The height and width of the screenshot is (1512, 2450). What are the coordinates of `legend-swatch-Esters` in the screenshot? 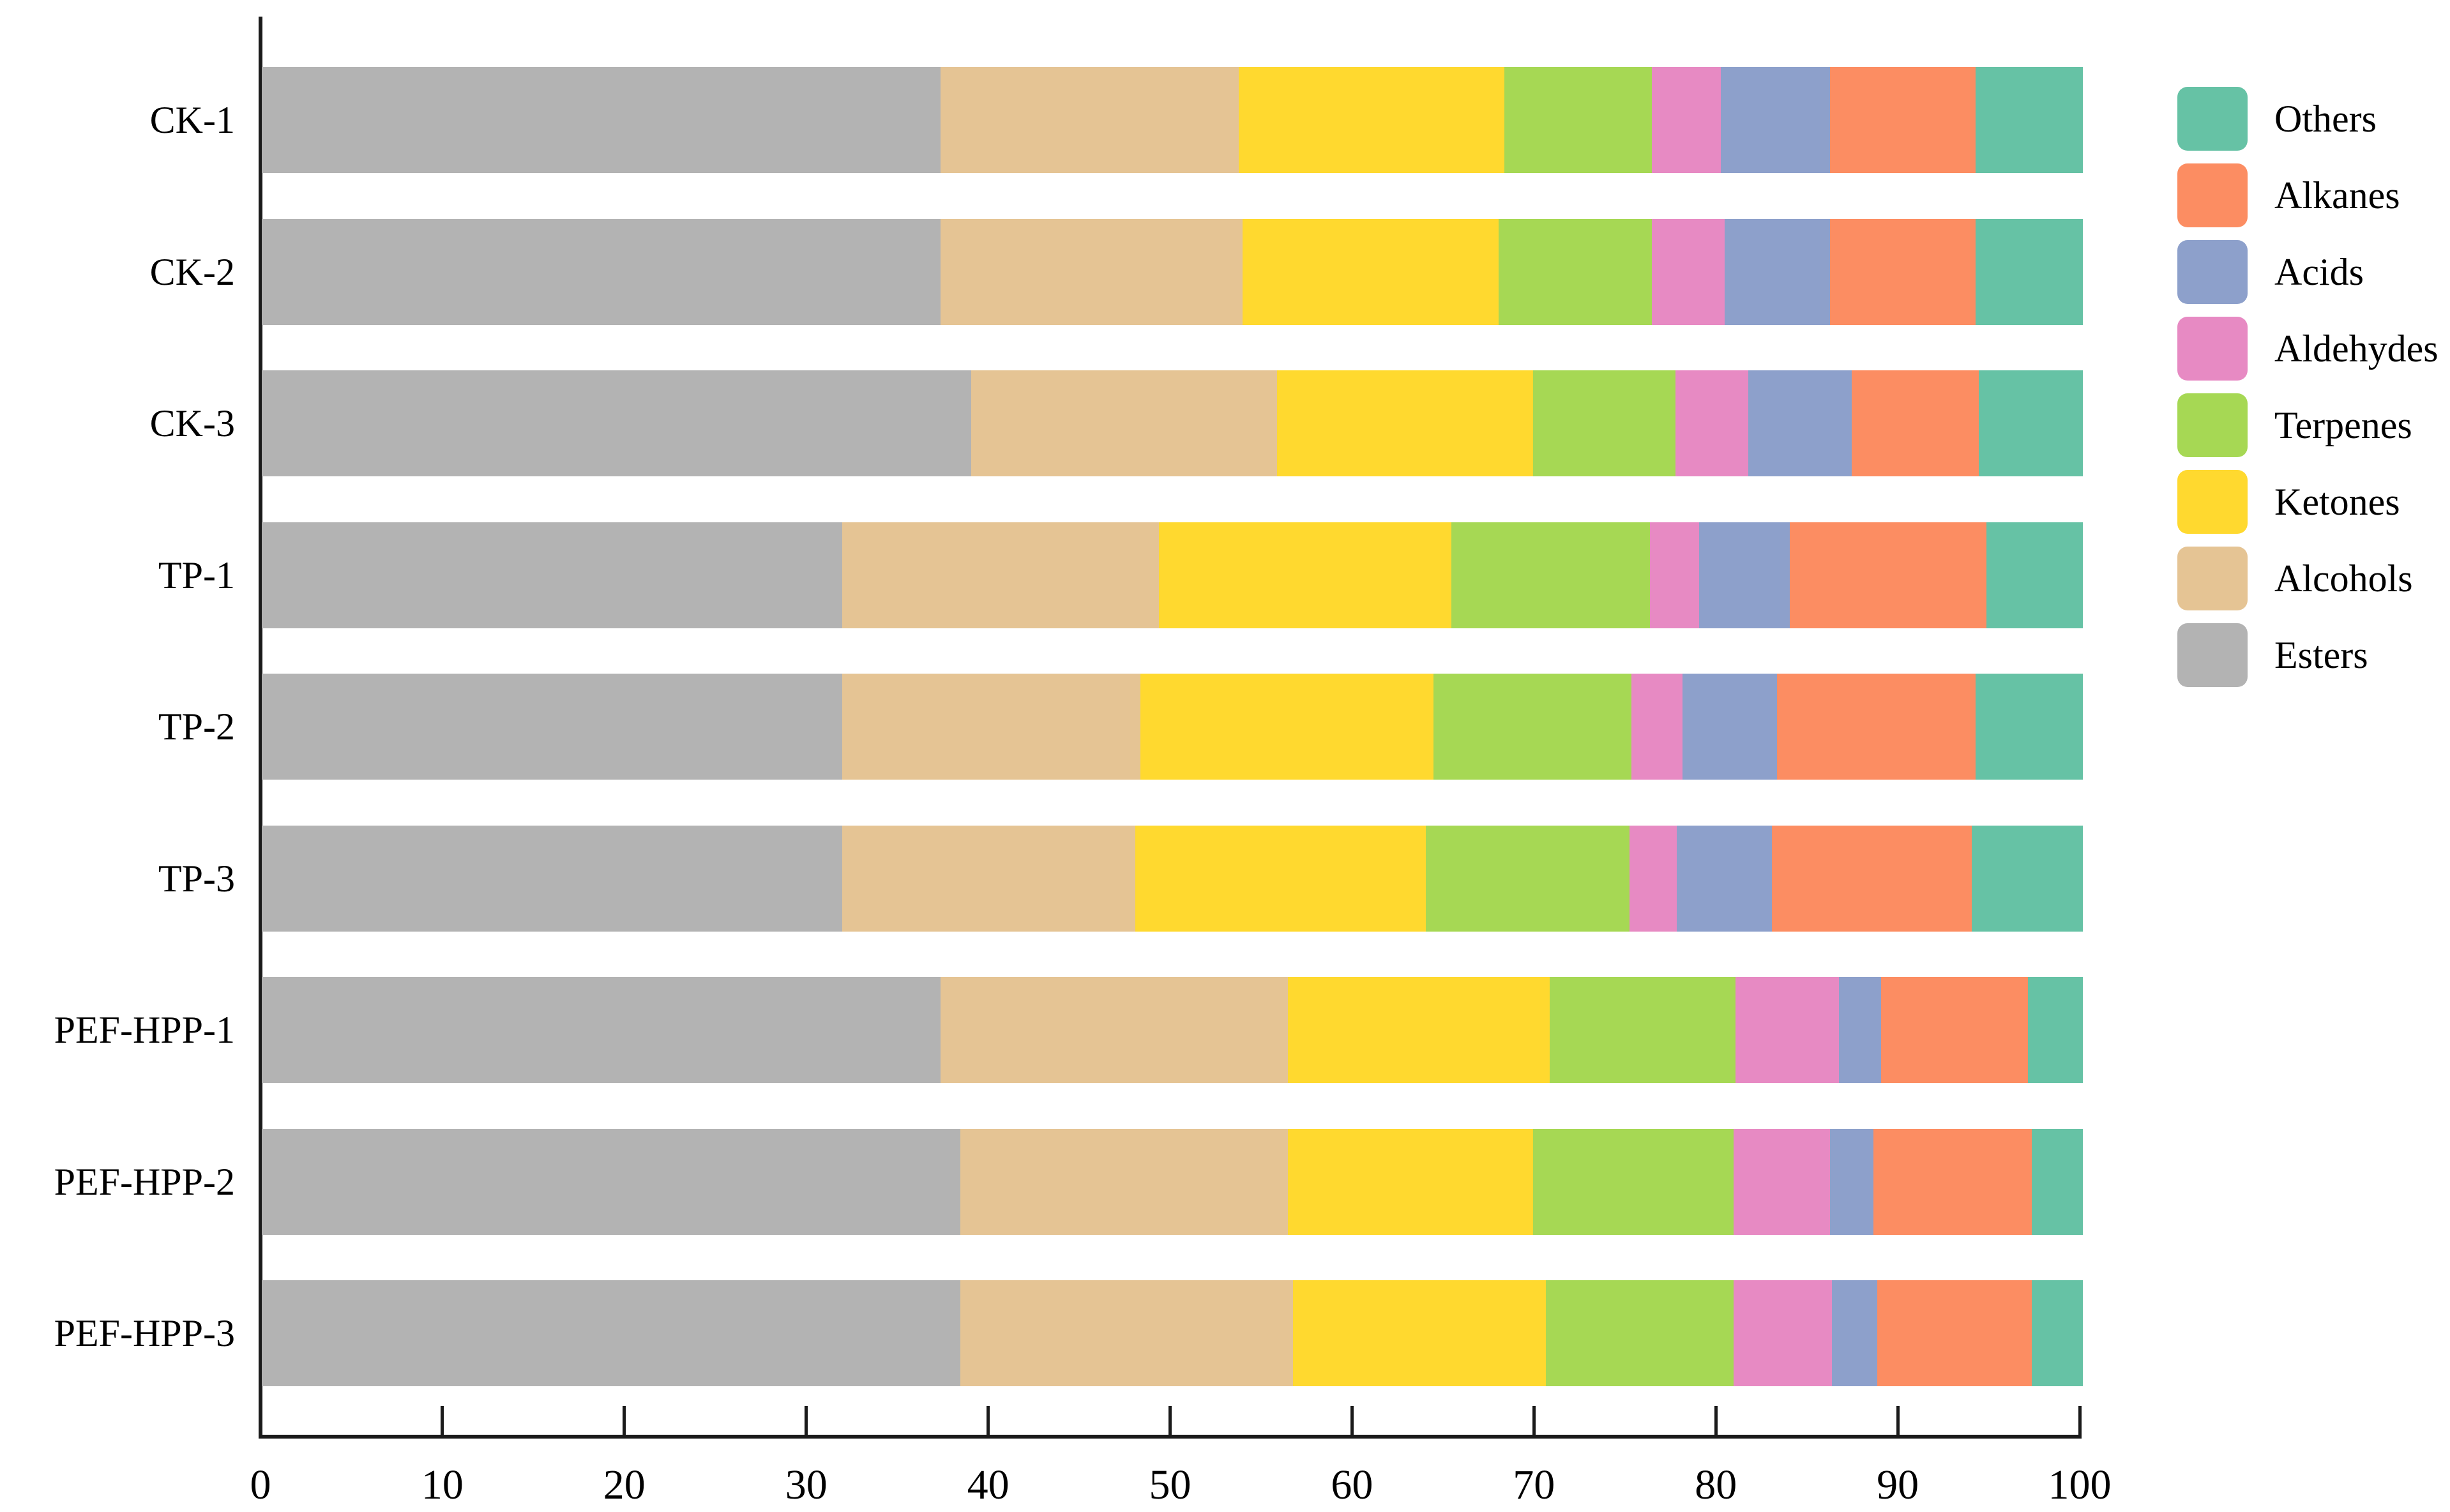 It's located at (2212, 655).